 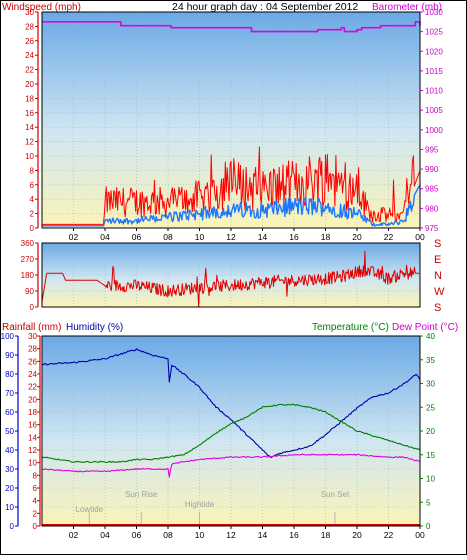 What do you see at coordinates (407, 7) in the screenshot?
I see `barometer-axis-label: Barometer (mb)` at bounding box center [407, 7].